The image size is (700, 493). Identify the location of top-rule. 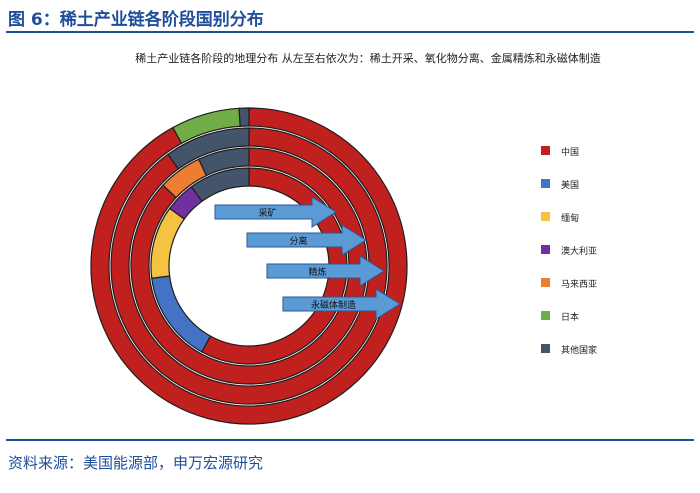
(350, 32).